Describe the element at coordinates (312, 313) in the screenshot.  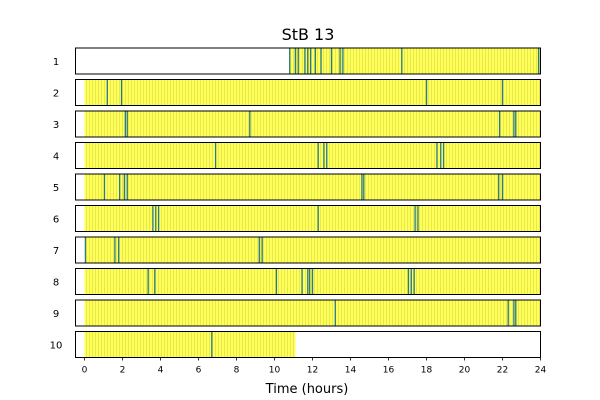
I see `row-9-fill` at that location.